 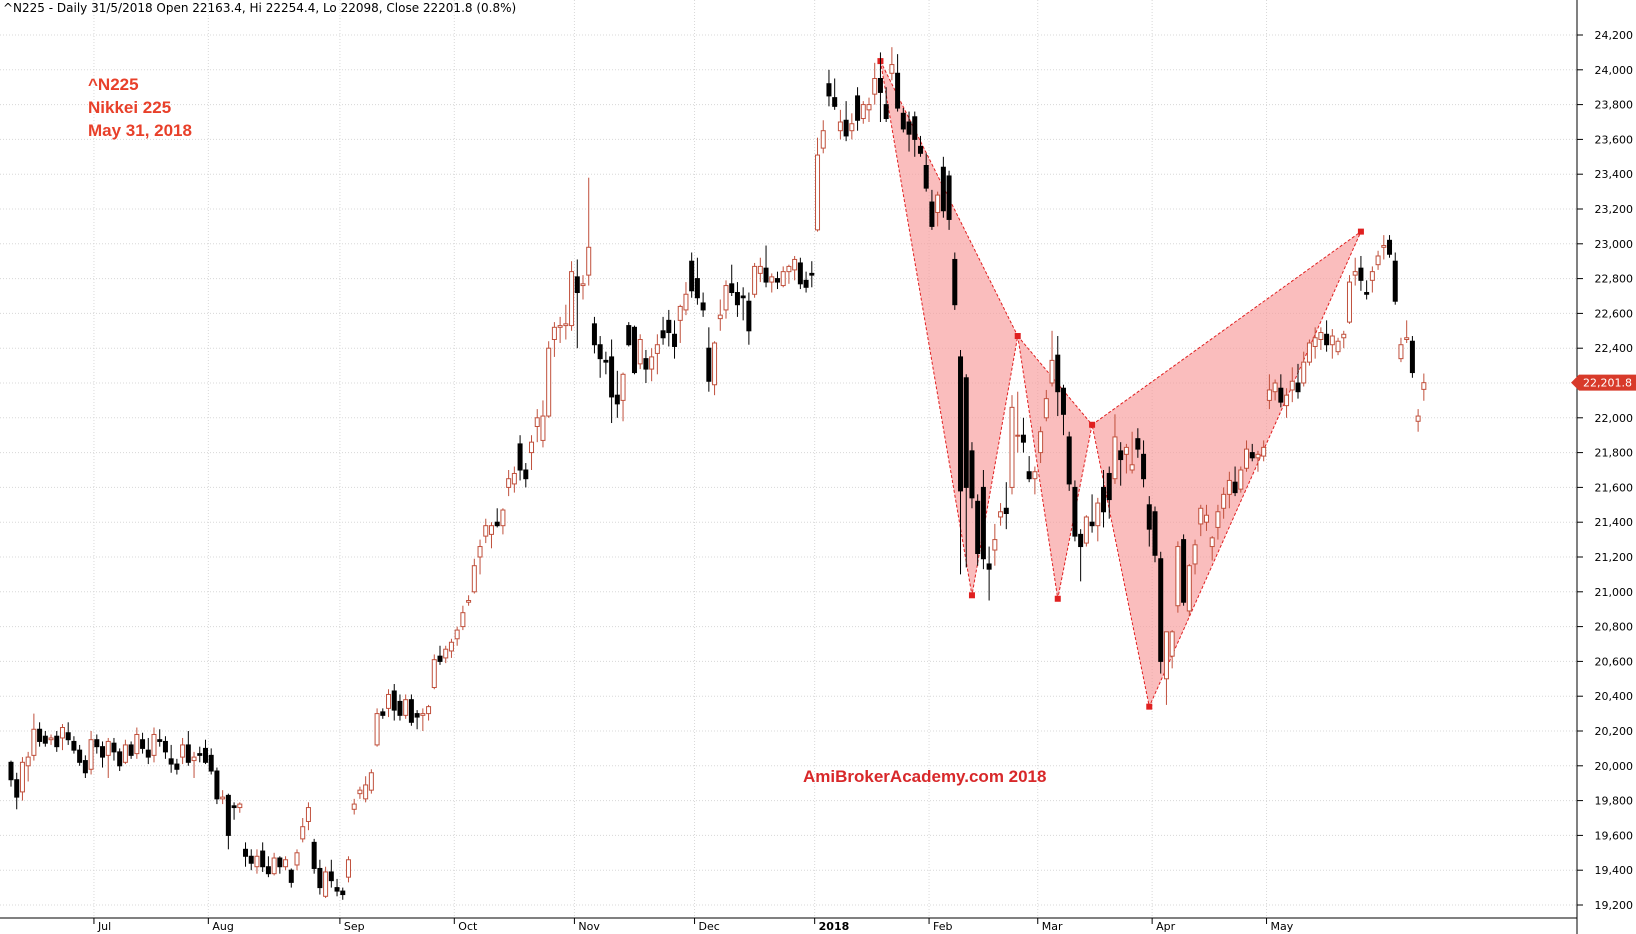 I want to click on x-tick-label: Aug, so click(x=222, y=926).